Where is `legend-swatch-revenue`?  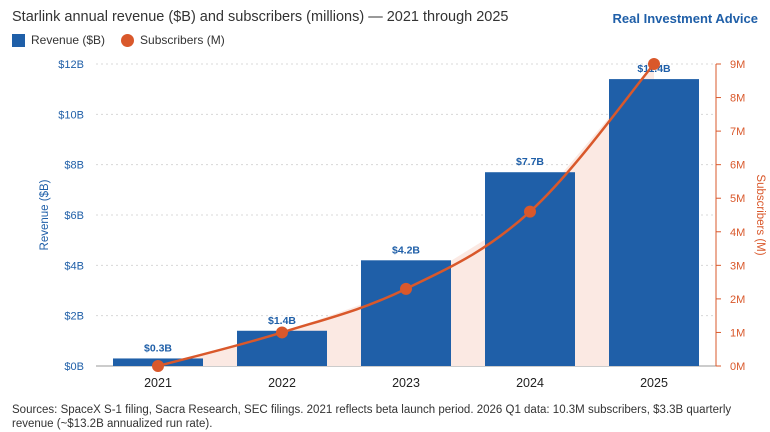
legend-swatch-revenue is located at coordinates (18, 40).